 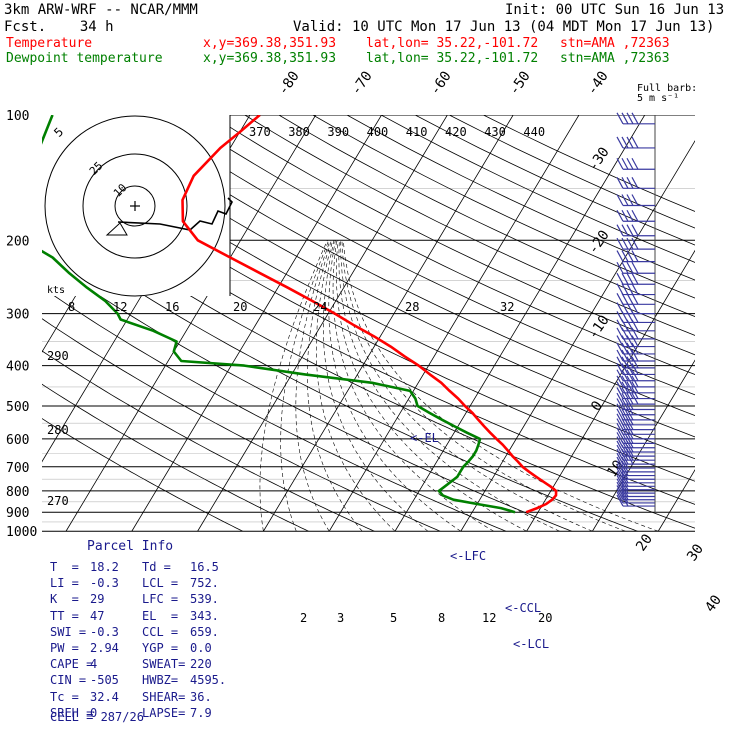 I want to click on parcel-value: 36., so click(x=201, y=696).